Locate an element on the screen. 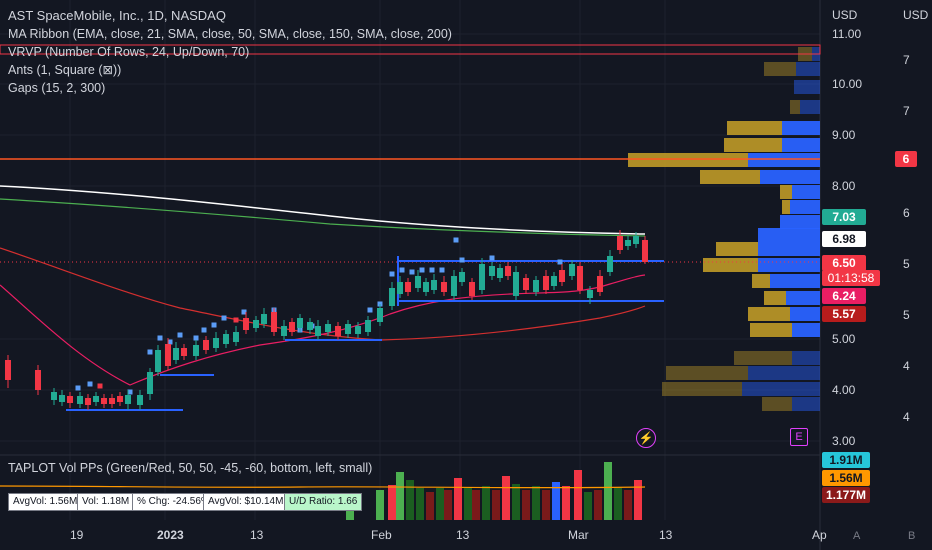 The image size is (932, 550). avg-volume-tag: 1.56M is located at coordinates (846, 478).